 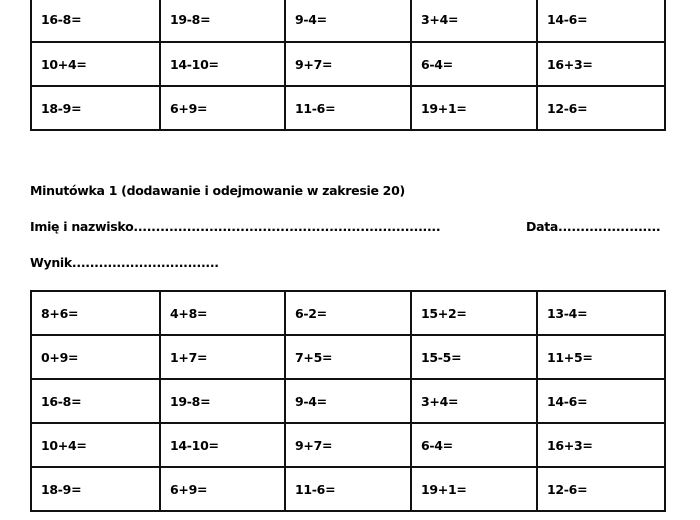 I want to click on exercise-cell: 4+8=, so click(x=222, y=313).